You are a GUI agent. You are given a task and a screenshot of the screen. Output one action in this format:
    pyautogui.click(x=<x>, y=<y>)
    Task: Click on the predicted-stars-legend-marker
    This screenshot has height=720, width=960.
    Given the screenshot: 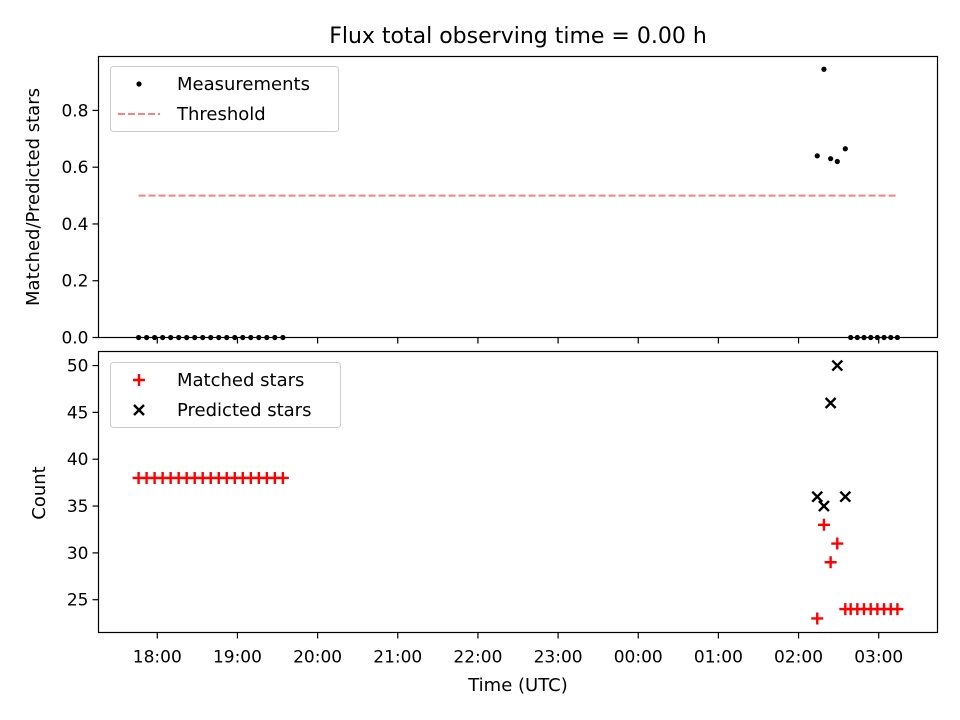 What is the action you would take?
    pyautogui.click(x=139, y=410)
    